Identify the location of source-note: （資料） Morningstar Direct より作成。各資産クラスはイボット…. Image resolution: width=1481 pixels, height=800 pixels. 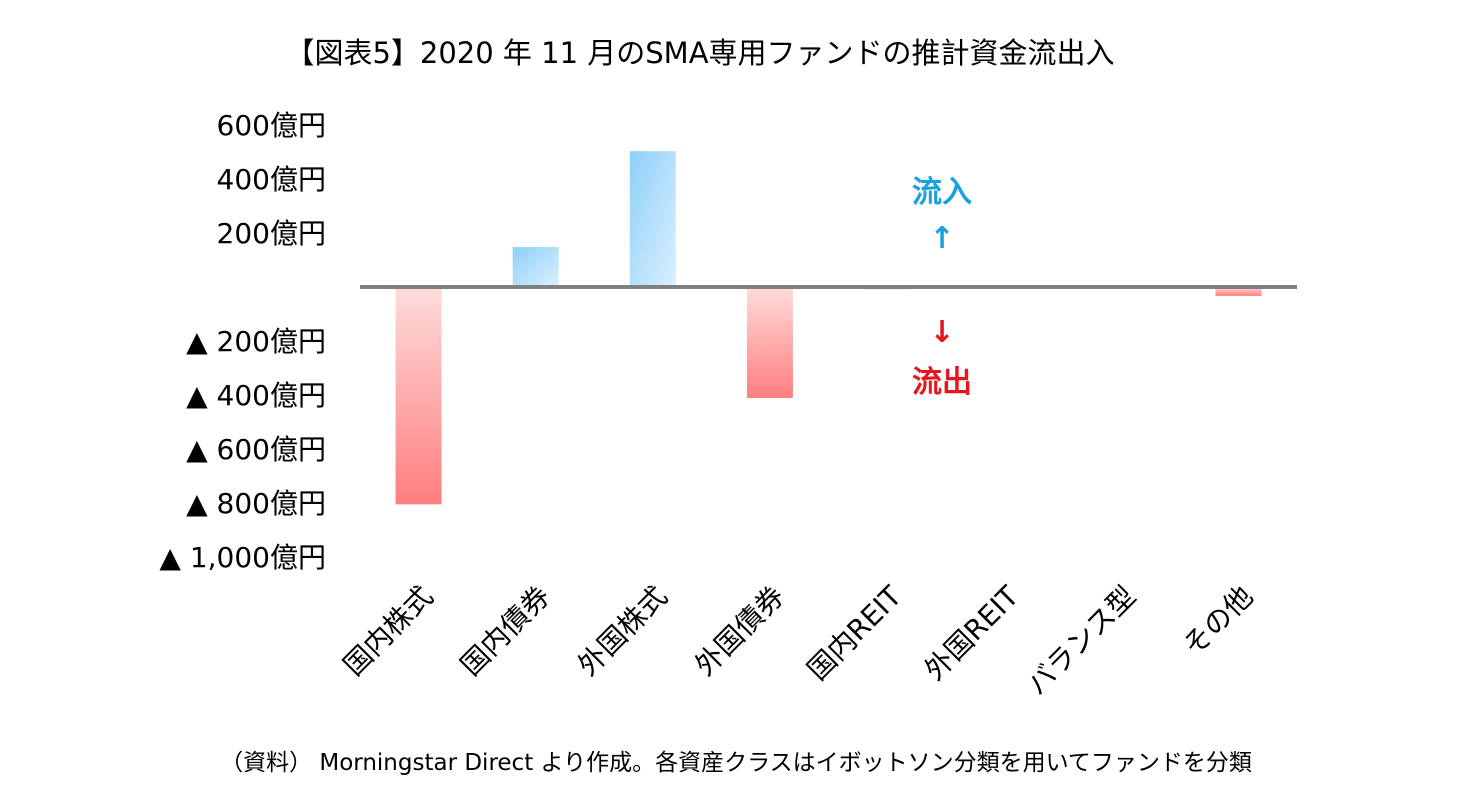
(736, 763).